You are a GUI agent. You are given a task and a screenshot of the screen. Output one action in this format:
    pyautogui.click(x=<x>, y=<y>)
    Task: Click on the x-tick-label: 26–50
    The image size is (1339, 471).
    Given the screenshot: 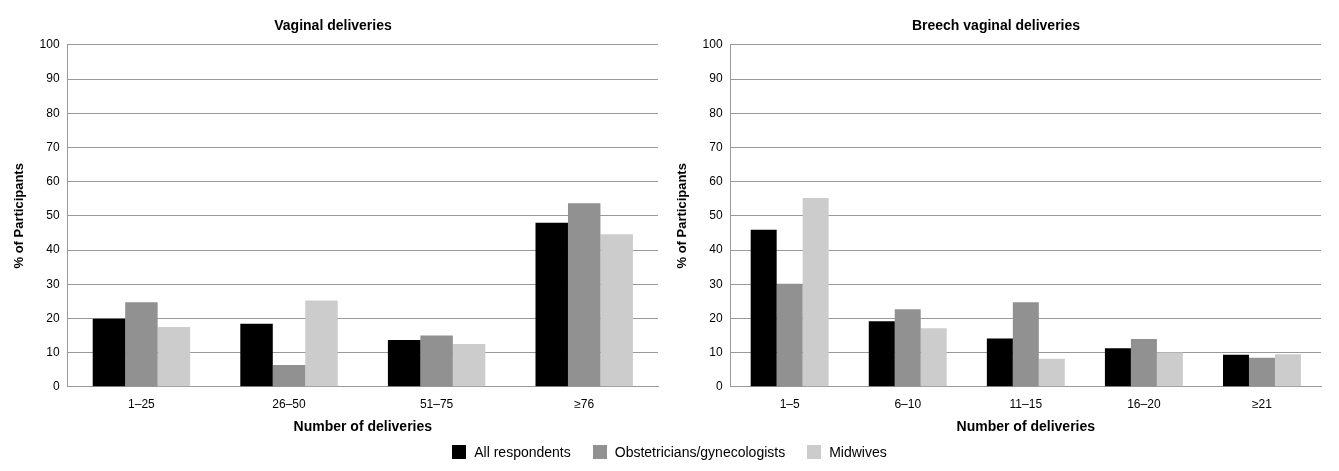 What is the action you would take?
    pyautogui.click(x=289, y=404)
    